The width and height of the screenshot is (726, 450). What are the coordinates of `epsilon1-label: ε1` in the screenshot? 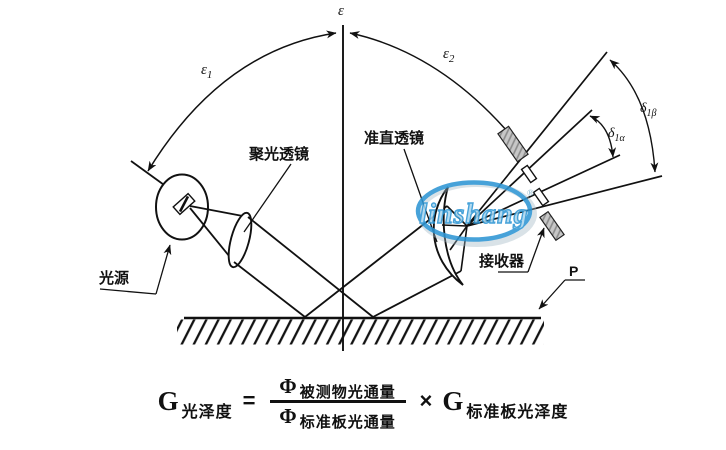 It's located at (206, 71).